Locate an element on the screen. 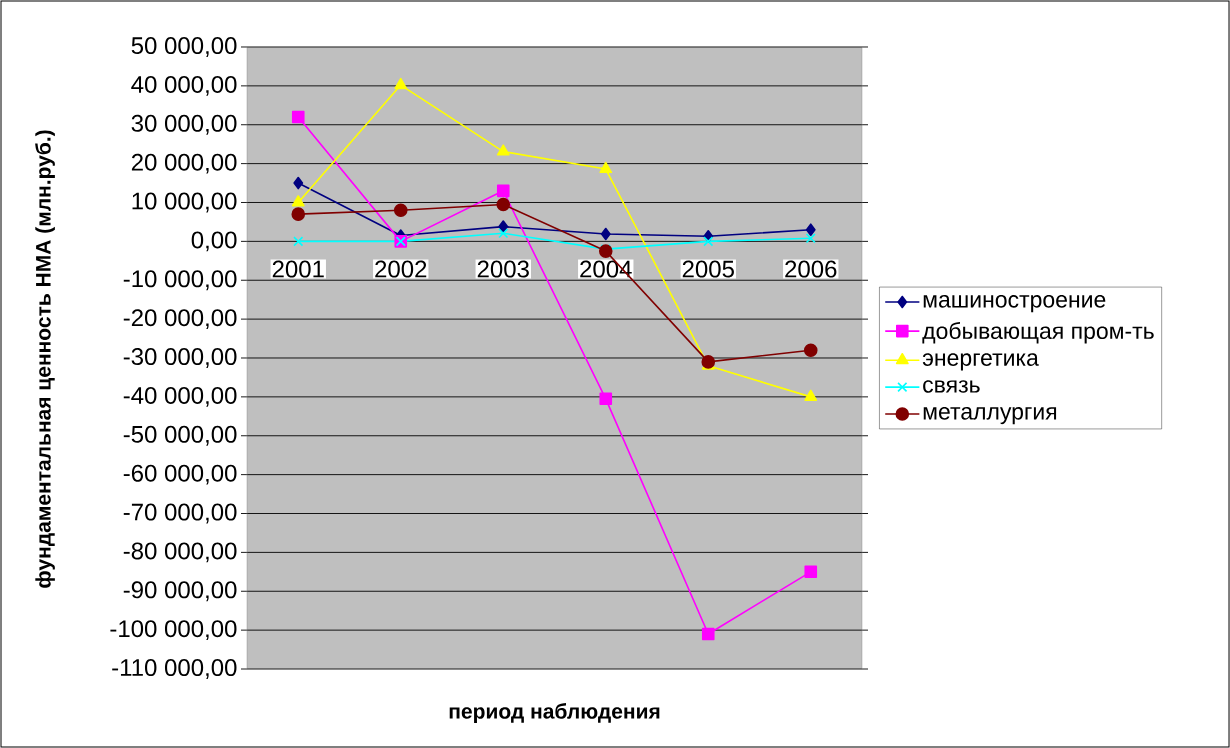 The width and height of the screenshot is (1230, 748). y-tick-label: 10 000,00 is located at coordinates (184, 202).